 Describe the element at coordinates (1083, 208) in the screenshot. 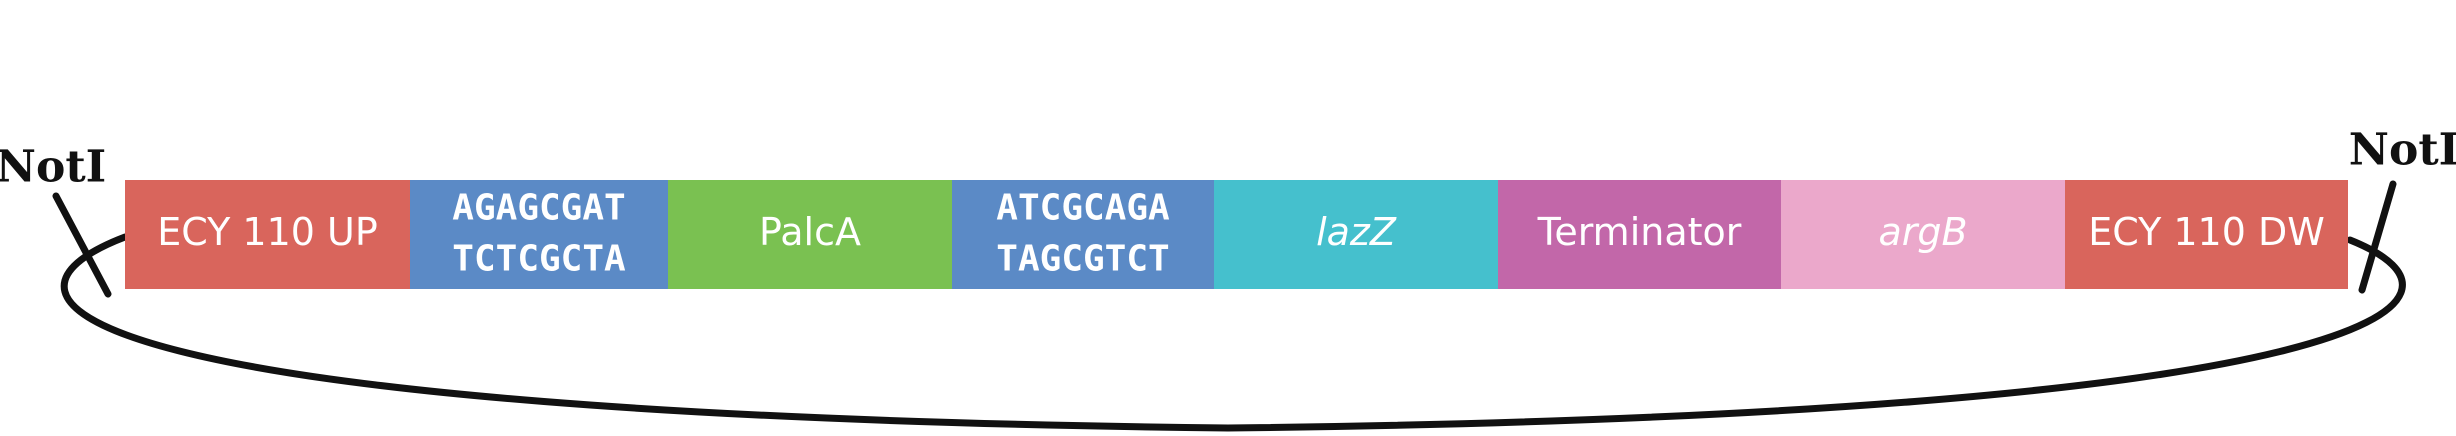

I see `segment-linker-2-seq-line-1: ATCGCAGA` at that location.